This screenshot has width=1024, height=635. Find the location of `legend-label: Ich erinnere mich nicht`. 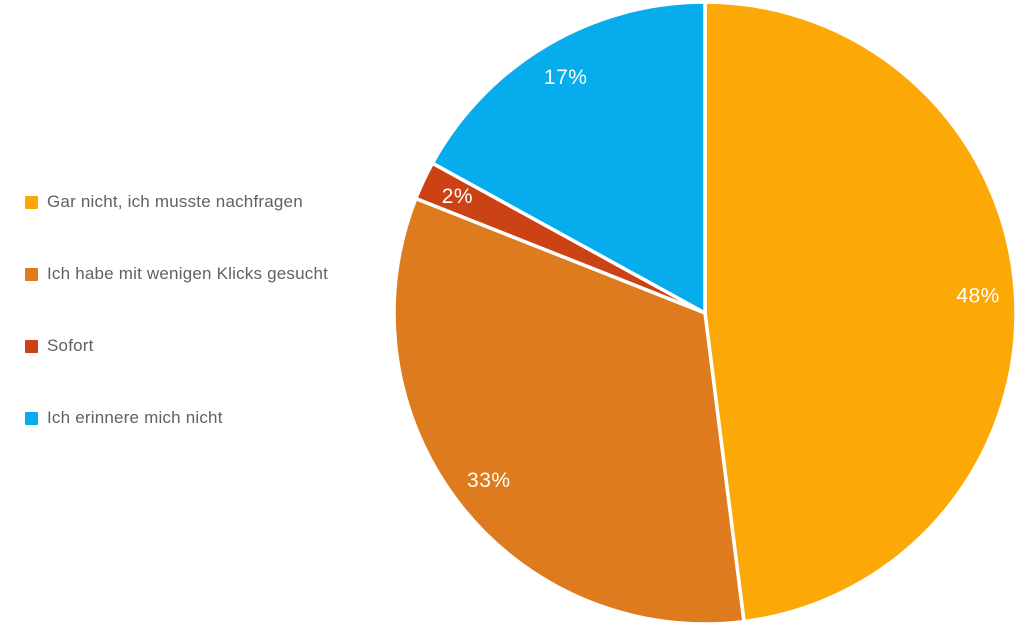

legend-label: Ich erinnere mich nicht is located at coordinates (135, 417).